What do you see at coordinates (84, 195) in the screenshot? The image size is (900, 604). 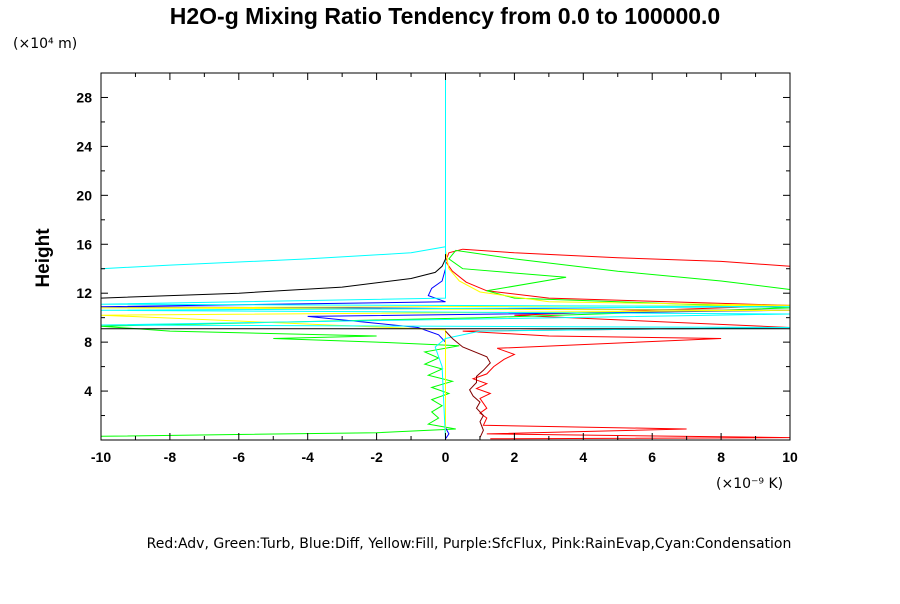 I see `y-tick-label: 20` at bounding box center [84, 195].